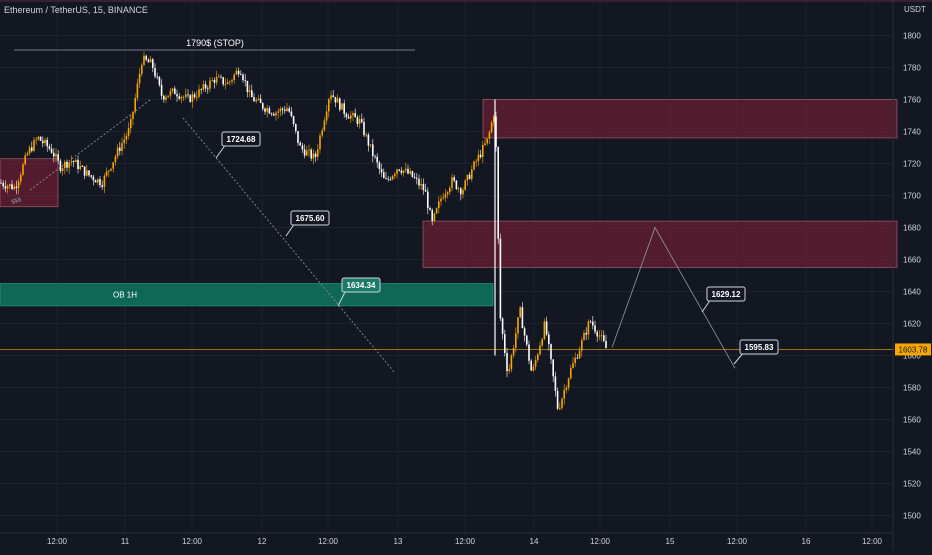 The height and width of the screenshot is (555, 932). I want to click on y-tick-label: 1780, so click(912, 68).